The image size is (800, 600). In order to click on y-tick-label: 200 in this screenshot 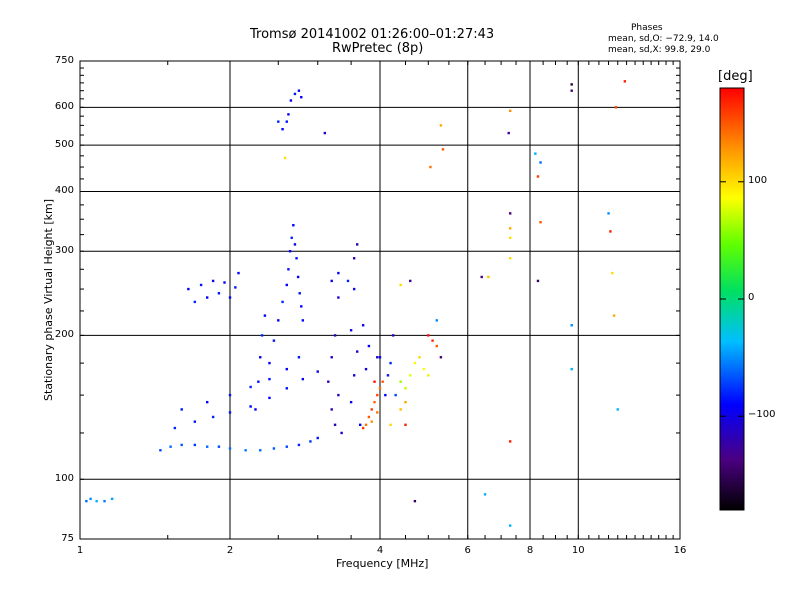, I will do `click(64, 335)`.